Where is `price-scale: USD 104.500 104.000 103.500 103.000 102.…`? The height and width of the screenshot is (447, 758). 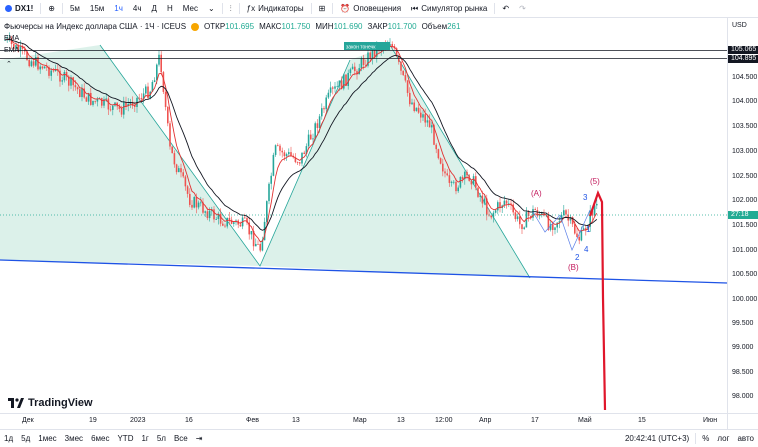 price-scale: USD 104.500 104.000 103.500 103.000 102.… is located at coordinates (742, 223).